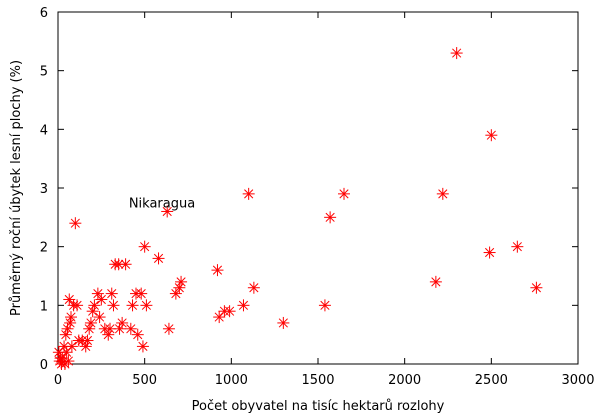 The image size is (603, 415). I want to click on y-tick-label: 3, so click(44, 189).